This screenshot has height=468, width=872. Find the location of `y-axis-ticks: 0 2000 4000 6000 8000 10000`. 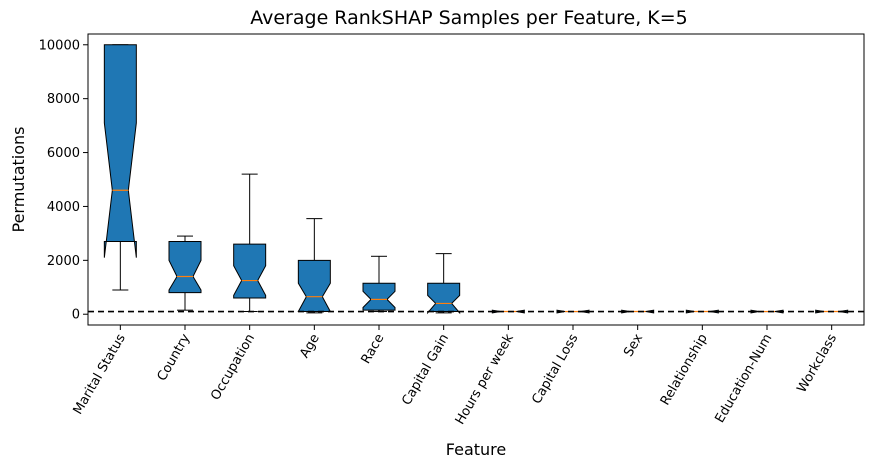

y-axis-ticks: 0 2000 4000 6000 8000 10000 is located at coordinates (63, 180).